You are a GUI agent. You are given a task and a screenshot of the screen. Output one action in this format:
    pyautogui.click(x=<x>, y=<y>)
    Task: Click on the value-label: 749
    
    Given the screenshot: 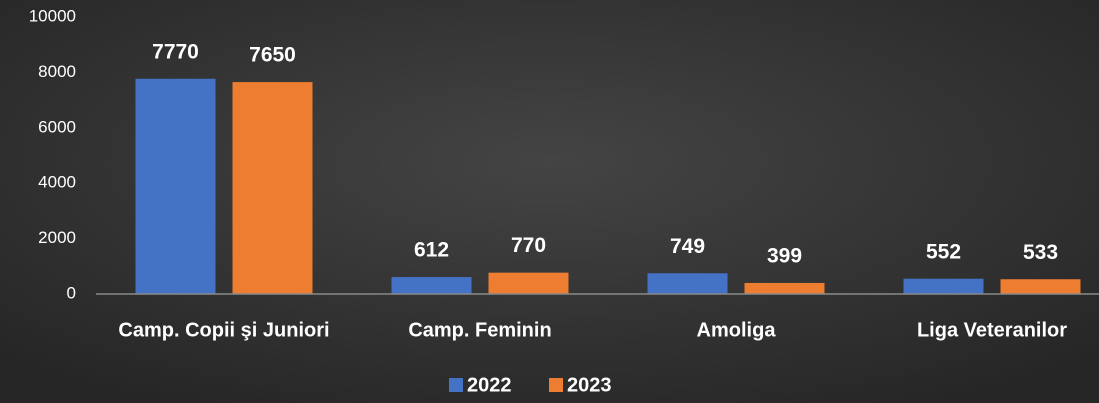 What is the action you would take?
    pyautogui.click(x=687, y=246)
    